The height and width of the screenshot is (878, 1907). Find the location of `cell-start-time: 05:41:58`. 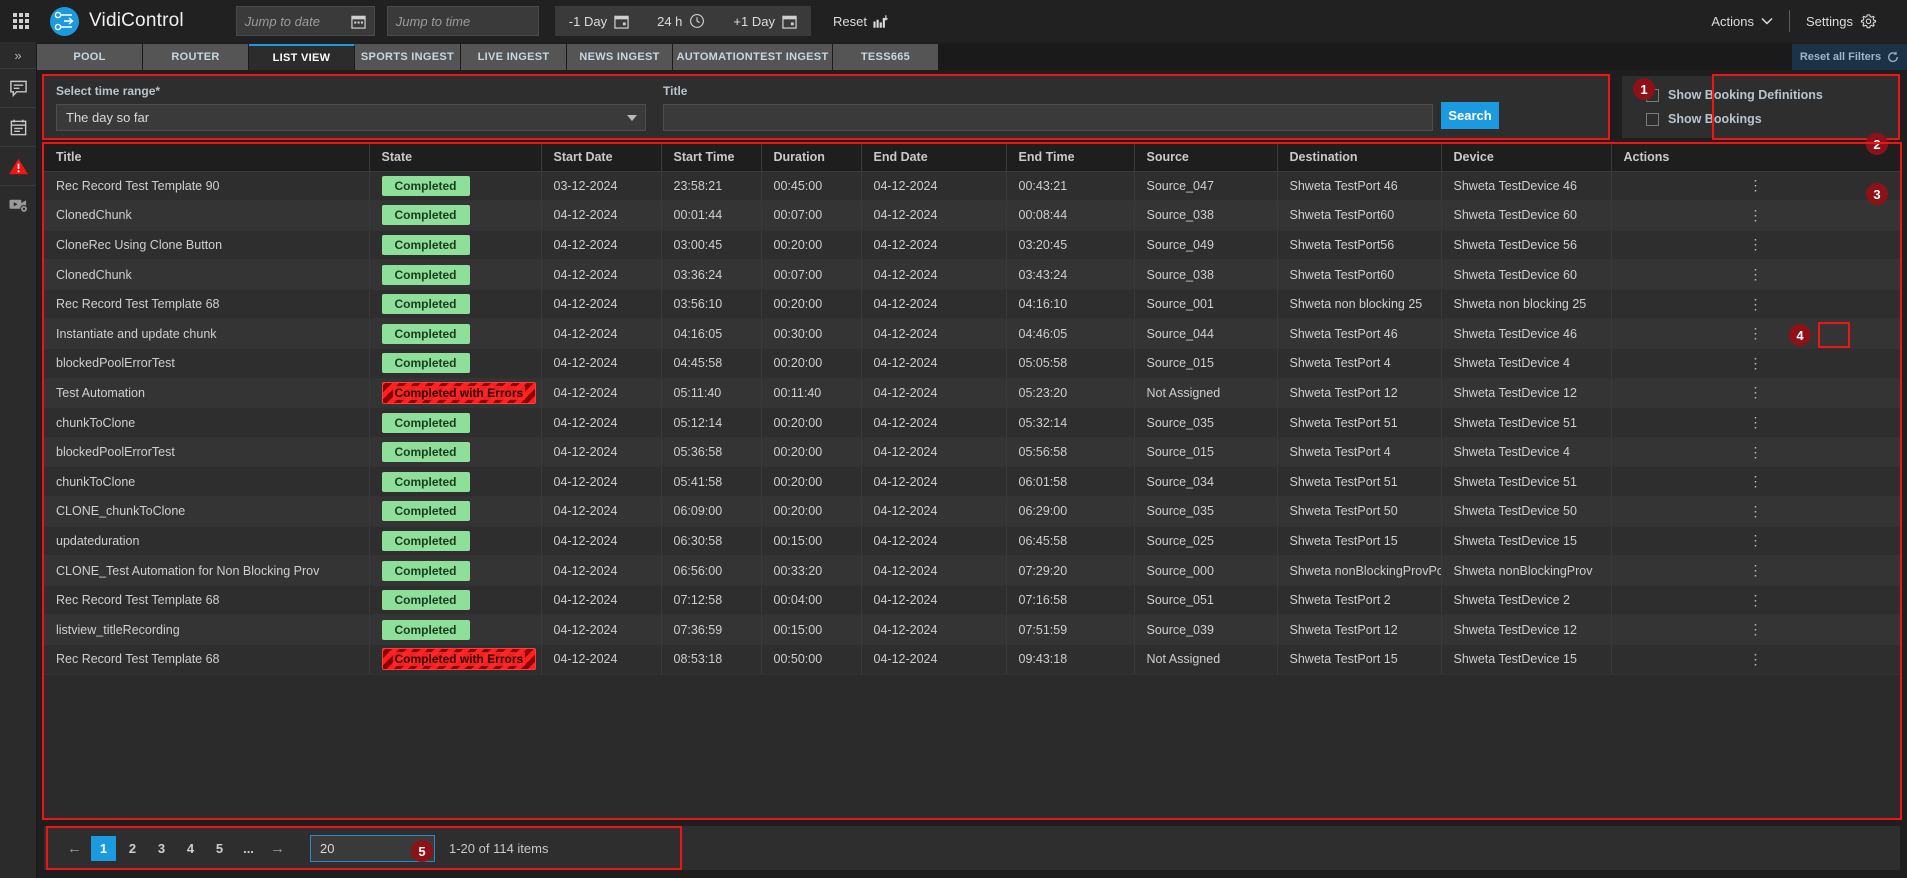

cell-start-time: 05:41:58 is located at coordinates (711, 482).